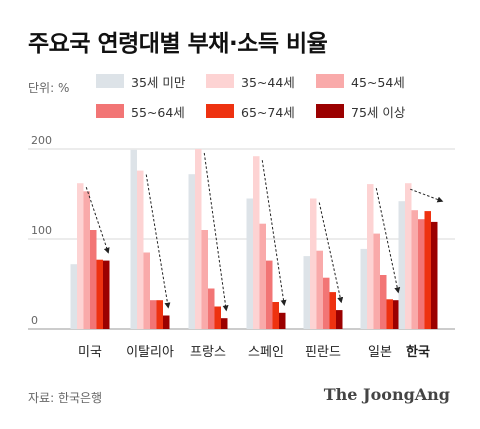 The width and height of the screenshot is (480, 429). Describe the element at coordinates (158, 112) in the screenshot. I see `legend-label: 55~64세` at that location.